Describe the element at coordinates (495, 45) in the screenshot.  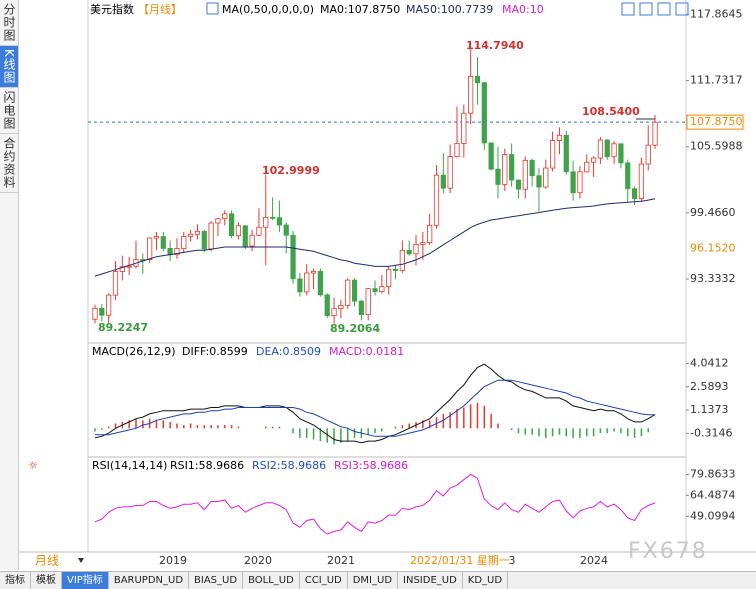
I see `annotation: 114.7940` at that location.